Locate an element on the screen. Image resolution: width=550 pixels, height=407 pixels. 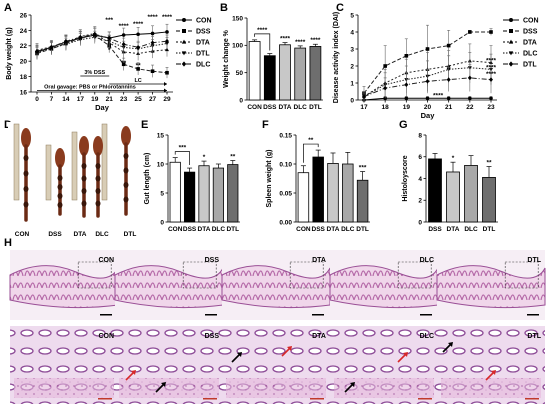
x-tick-label: 19 is located at coordinates (95, 99).